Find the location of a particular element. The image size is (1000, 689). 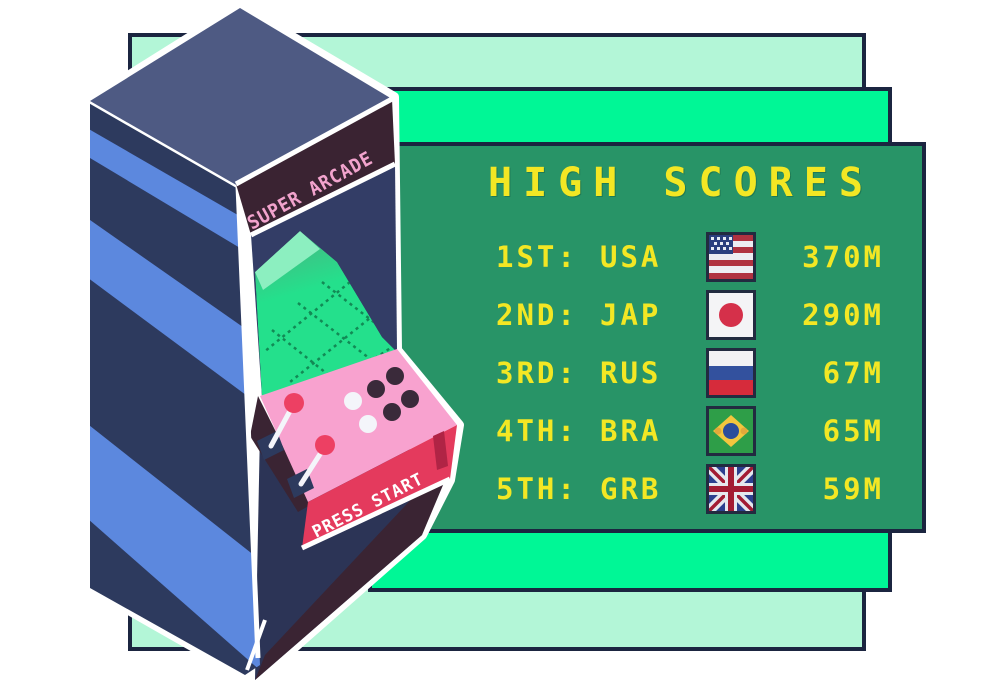

flag-uk-icon is located at coordinates (731, 489).